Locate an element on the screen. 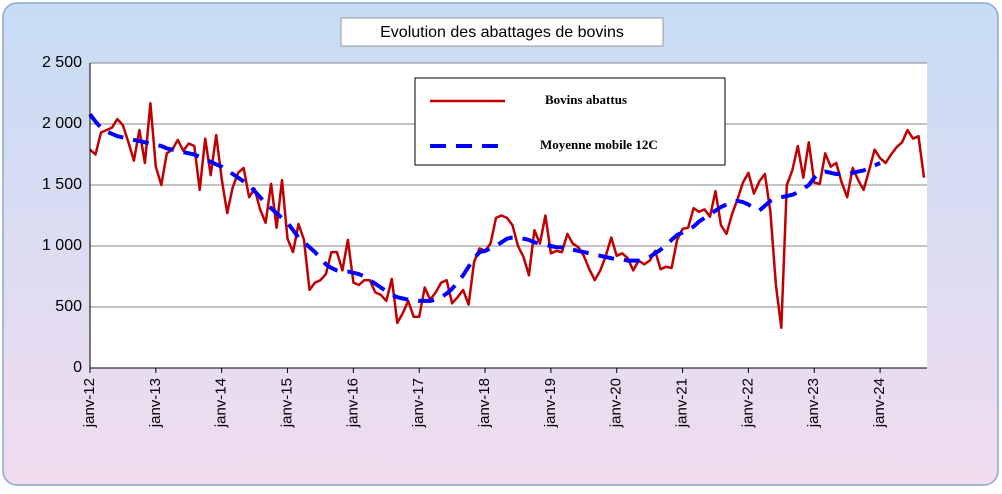 The width and height of the screenshot is (1002, 494). y-tick-label: 1 000 is located at coordinates (62, 245).